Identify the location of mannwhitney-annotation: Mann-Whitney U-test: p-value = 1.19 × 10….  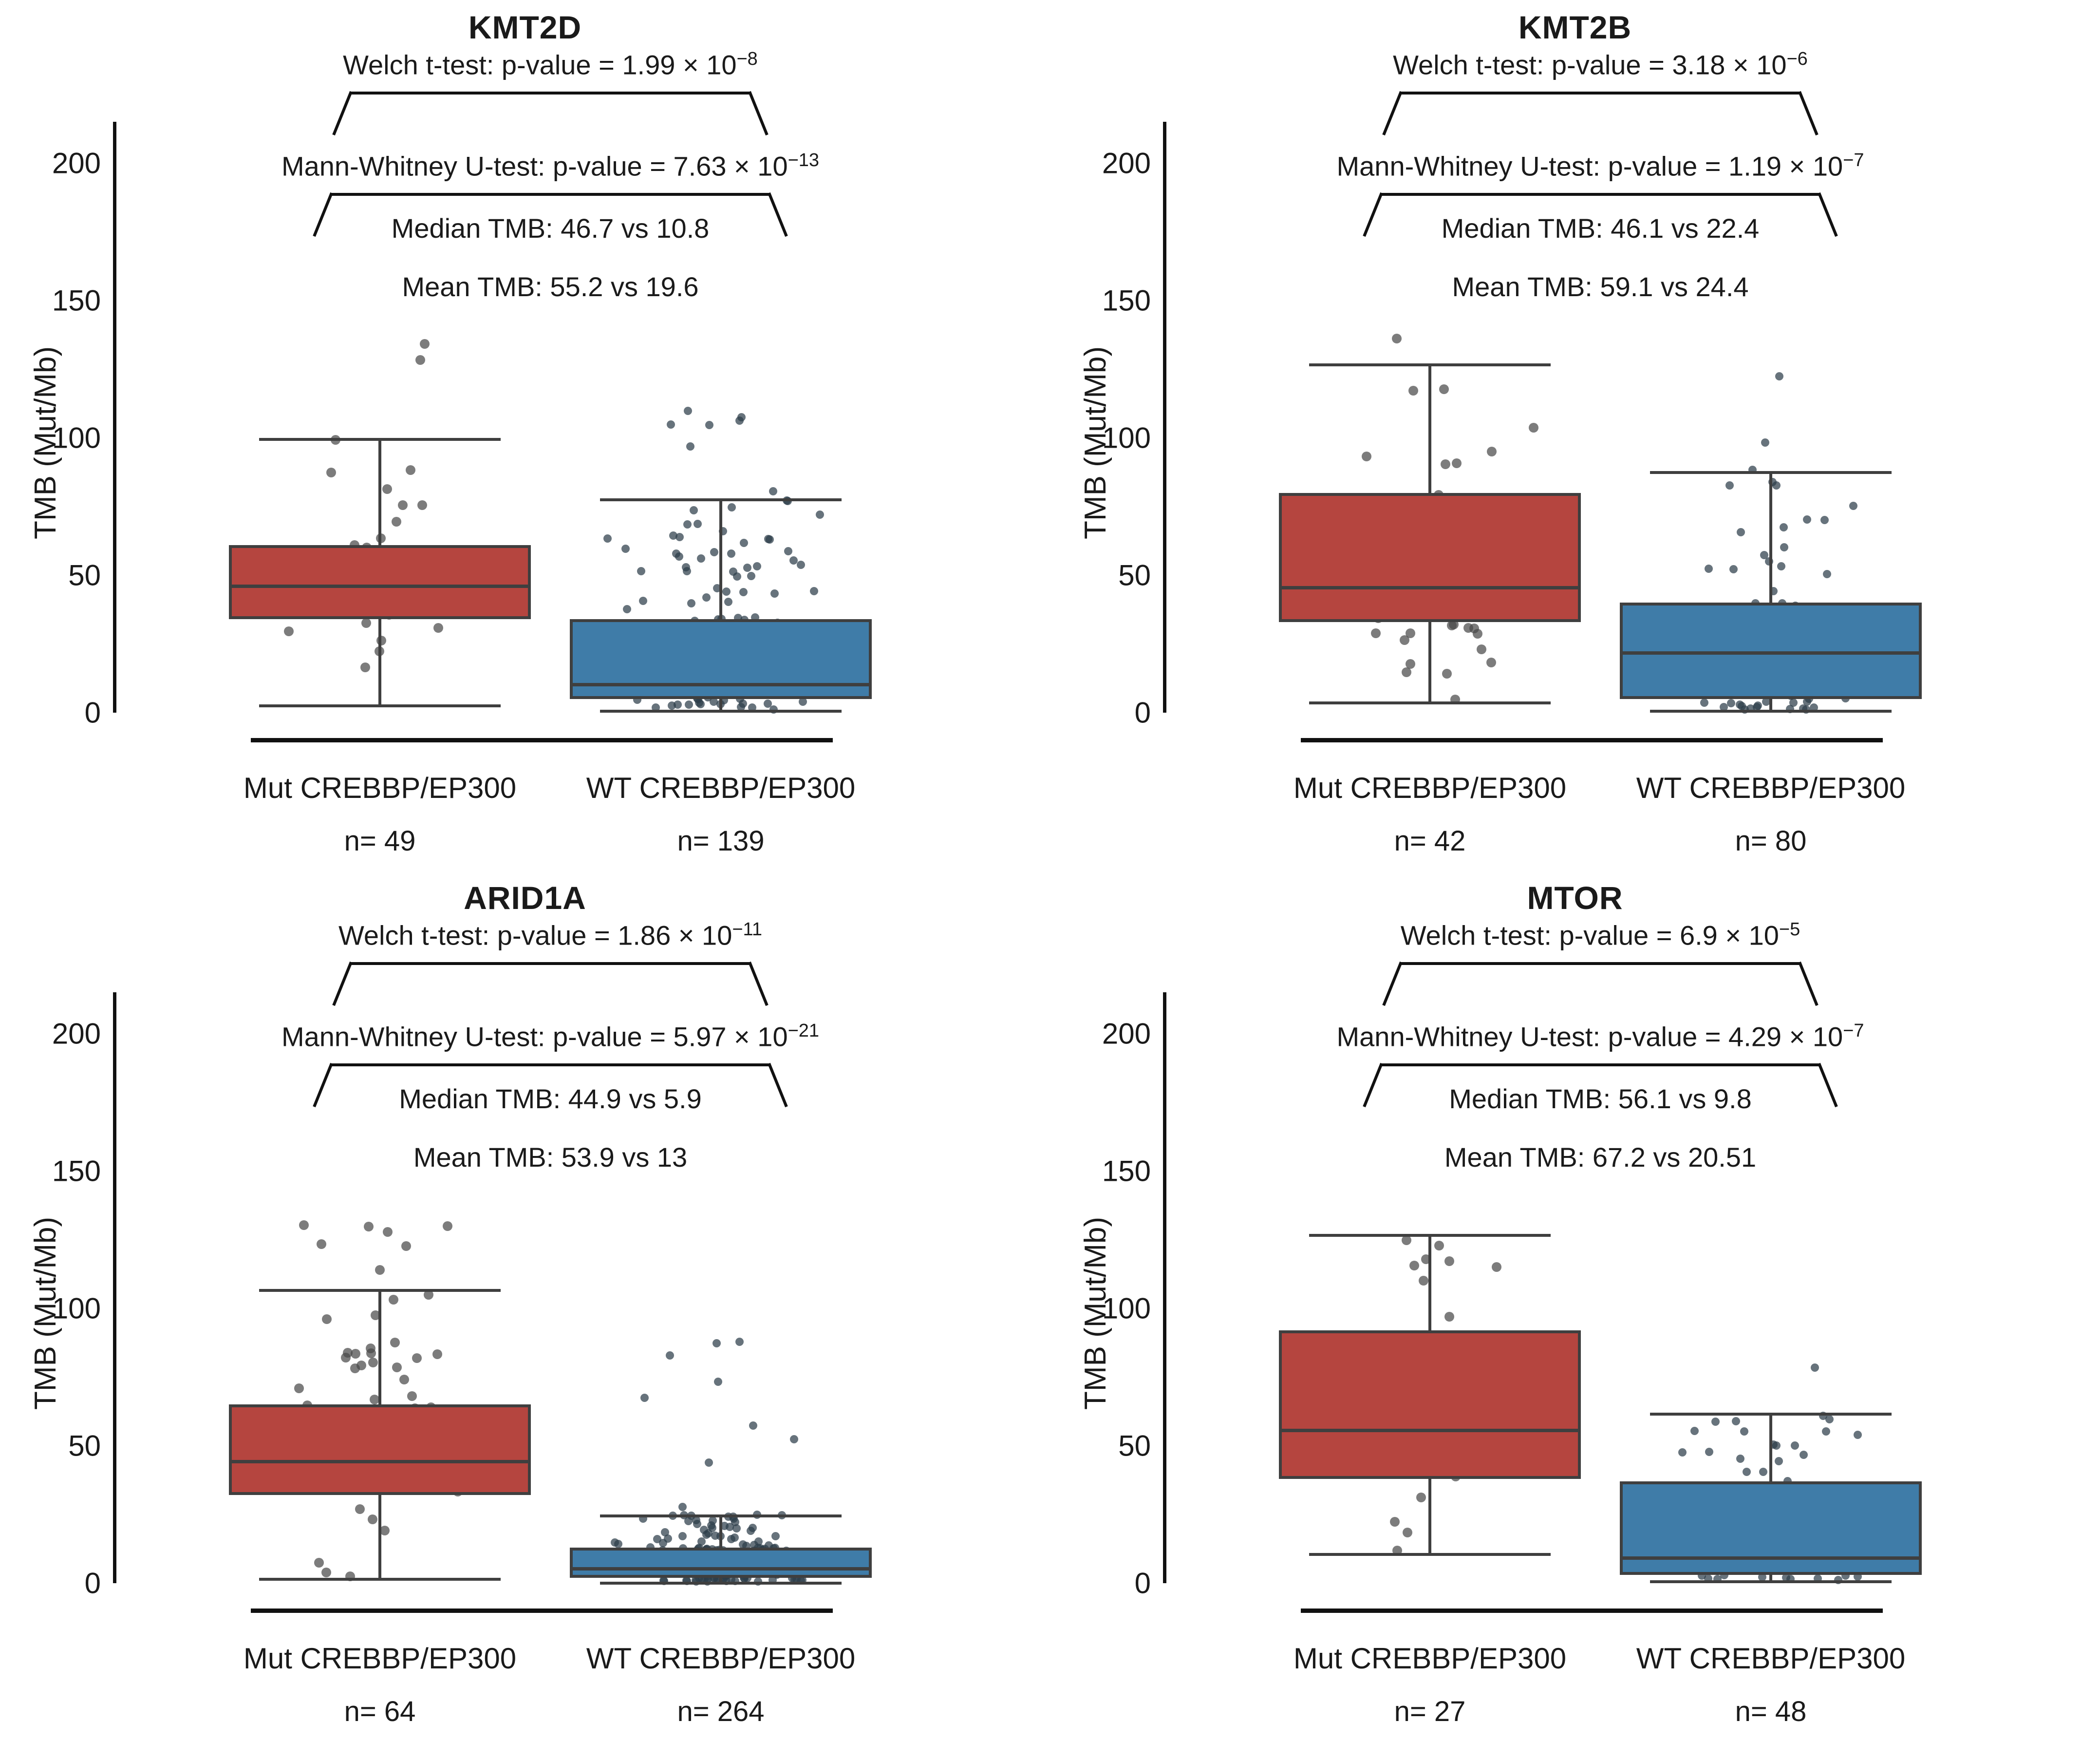
(1600, 166).